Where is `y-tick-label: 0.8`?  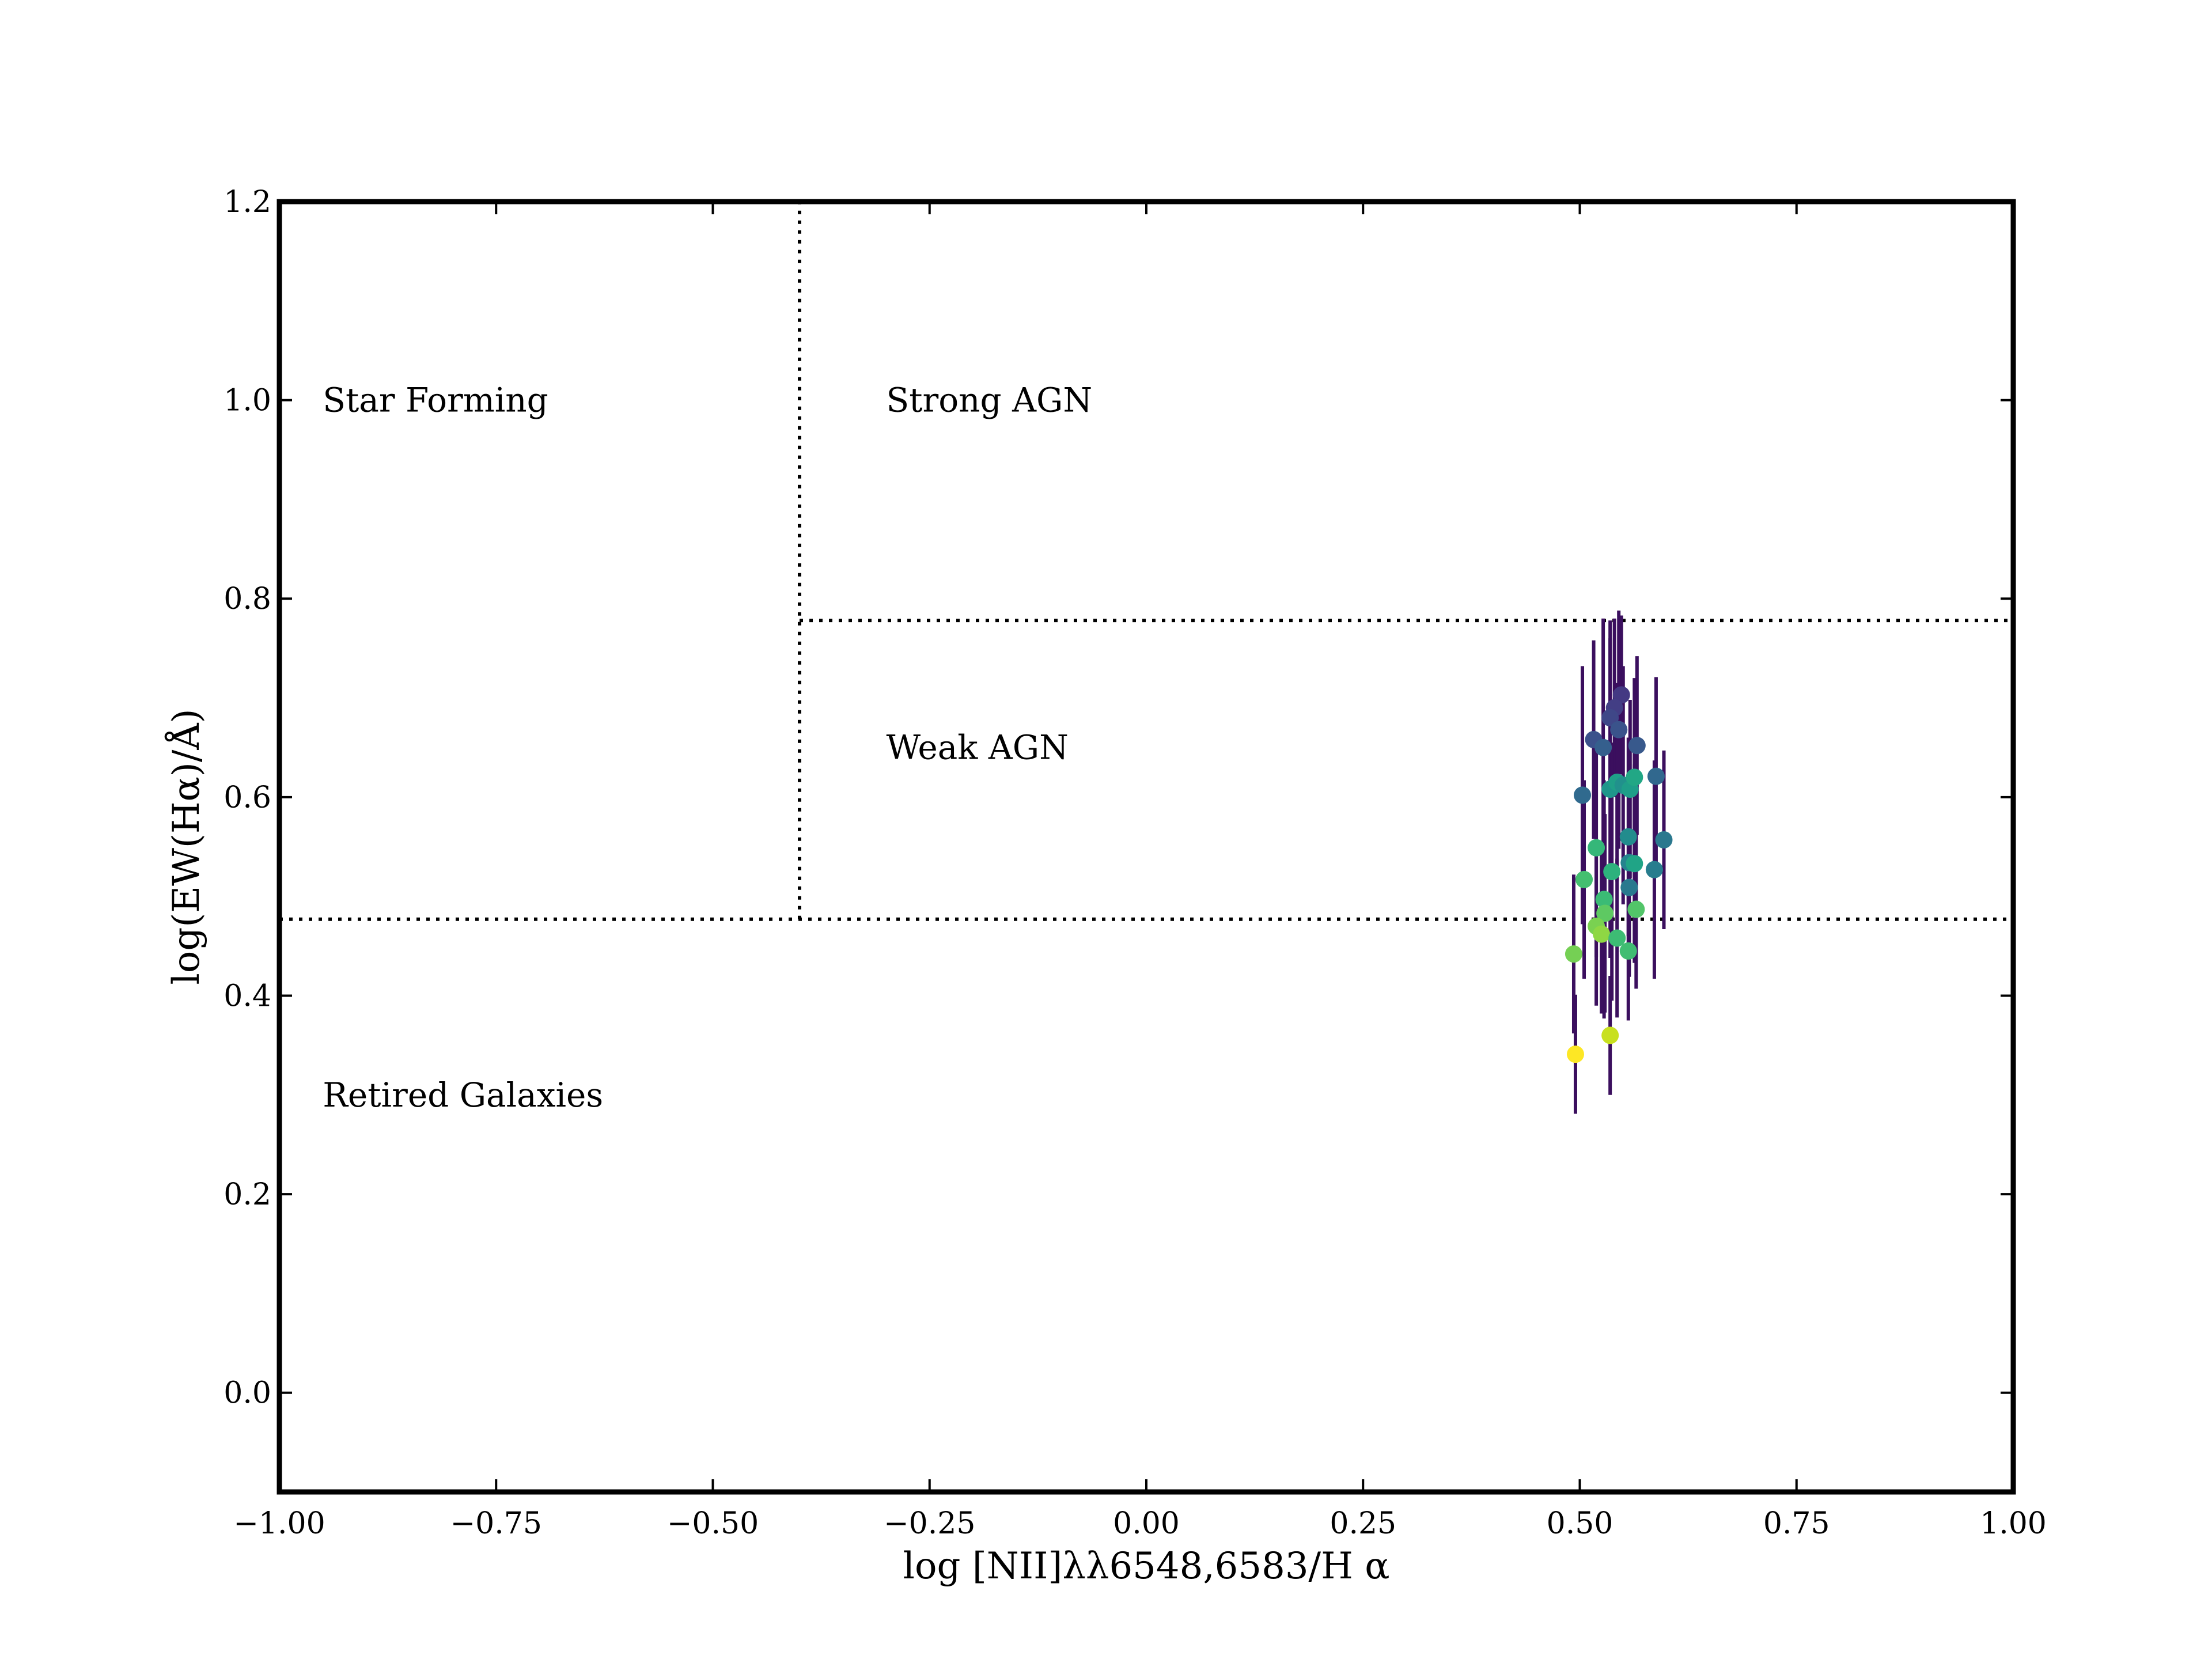 y-tick-label: 0.8 is located at coordinates (247, 599).